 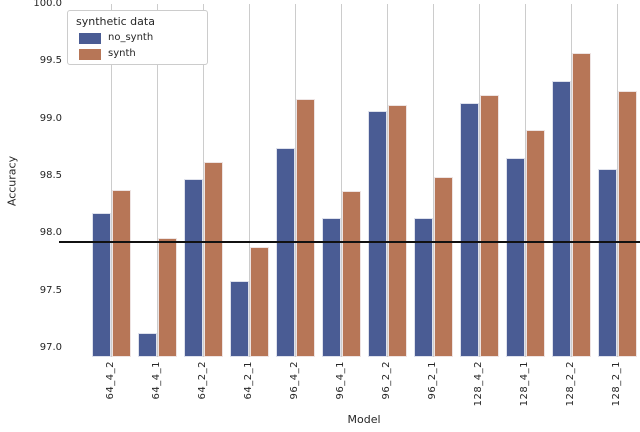 I want to click on legend-entry-no-synth: no_synth, so click(x=137, y=38).